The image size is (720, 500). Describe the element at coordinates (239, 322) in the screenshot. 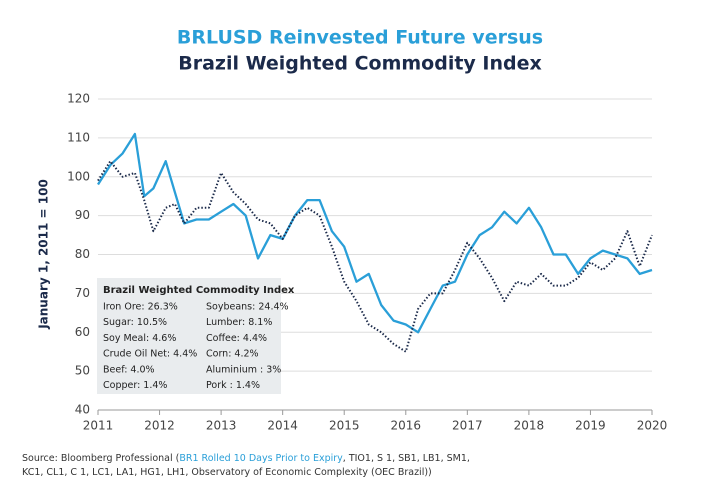

I see `inset-item: Lumber: 8.1%` at that location.